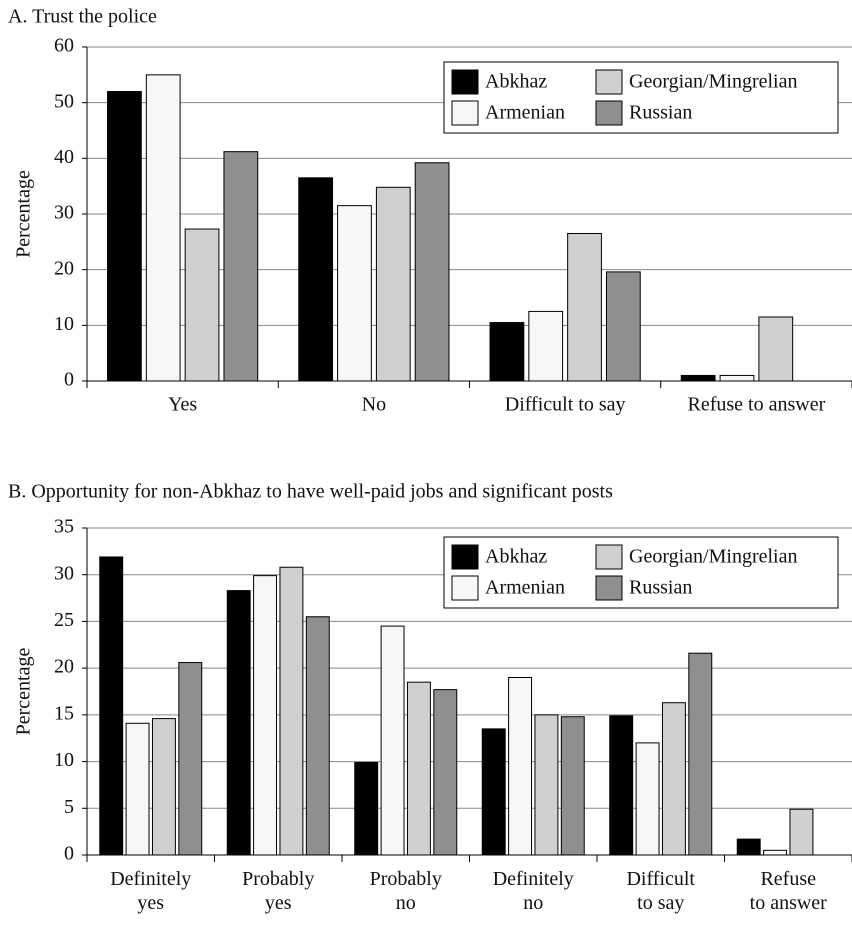 The height and width of the screenshot is (926, 852). I want to click on y-tick-label: 60, so click(64, 46).